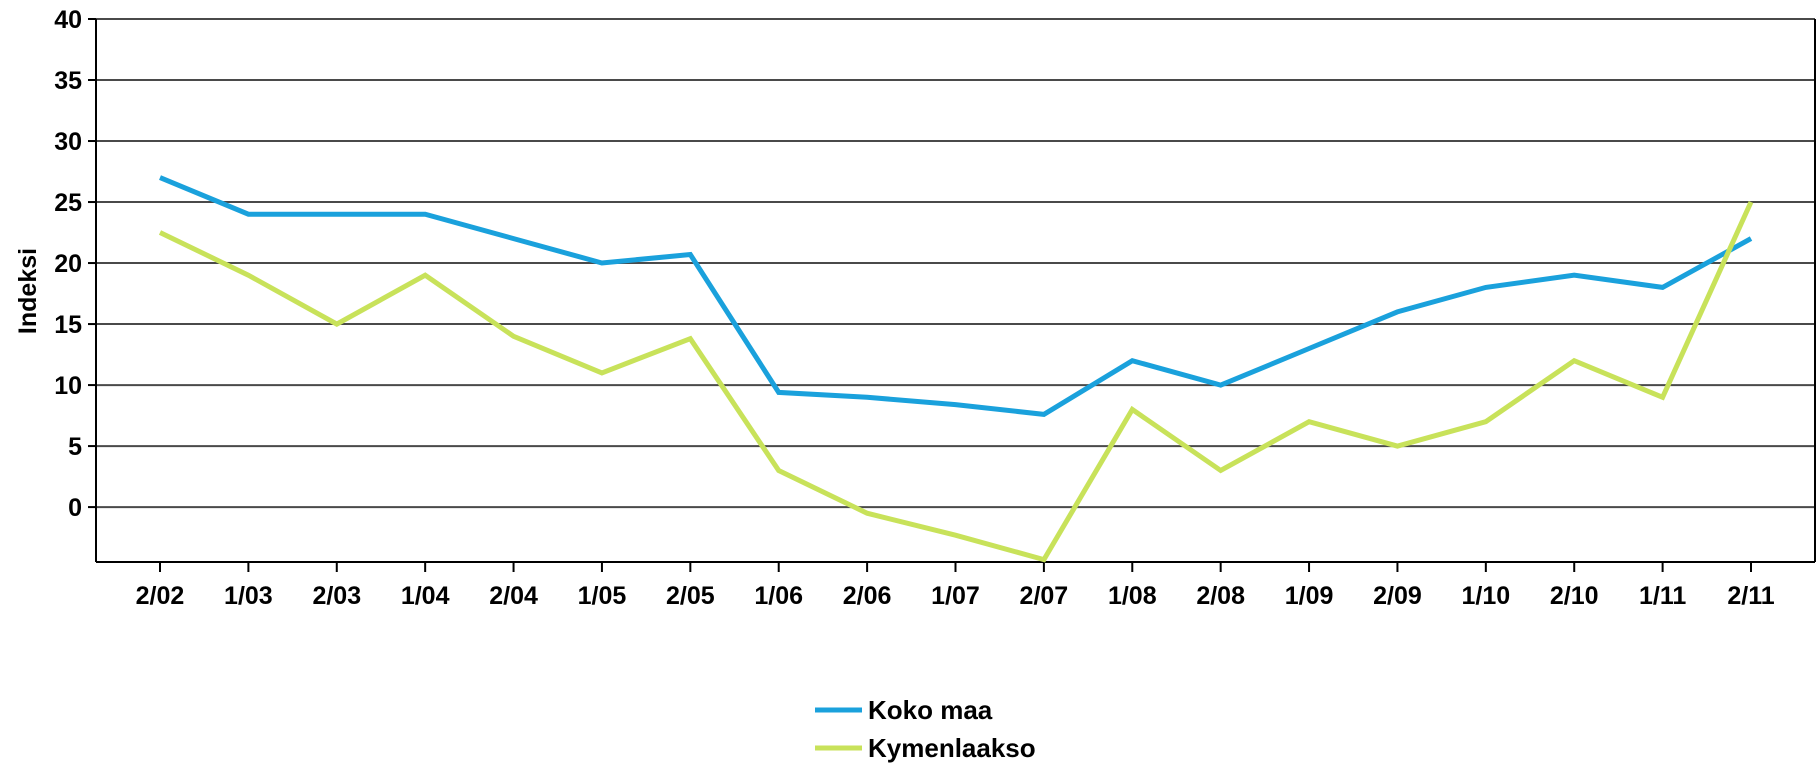 The image size is (1817, 766). What do you see at coordinates (68, 325) in the screenshot?
I see `y-tick-label: 15` at bounding box center [68, 325].